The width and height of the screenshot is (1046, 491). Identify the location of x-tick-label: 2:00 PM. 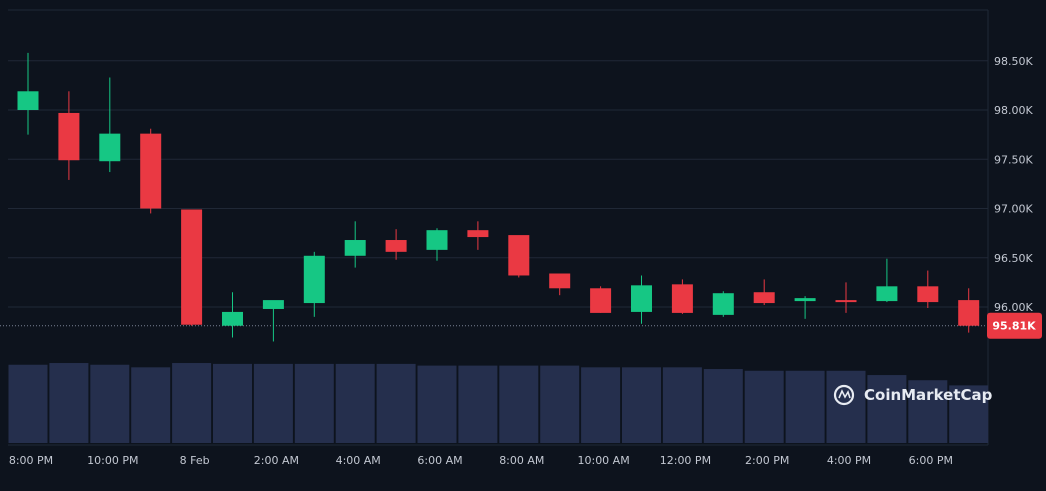
(767, 460).